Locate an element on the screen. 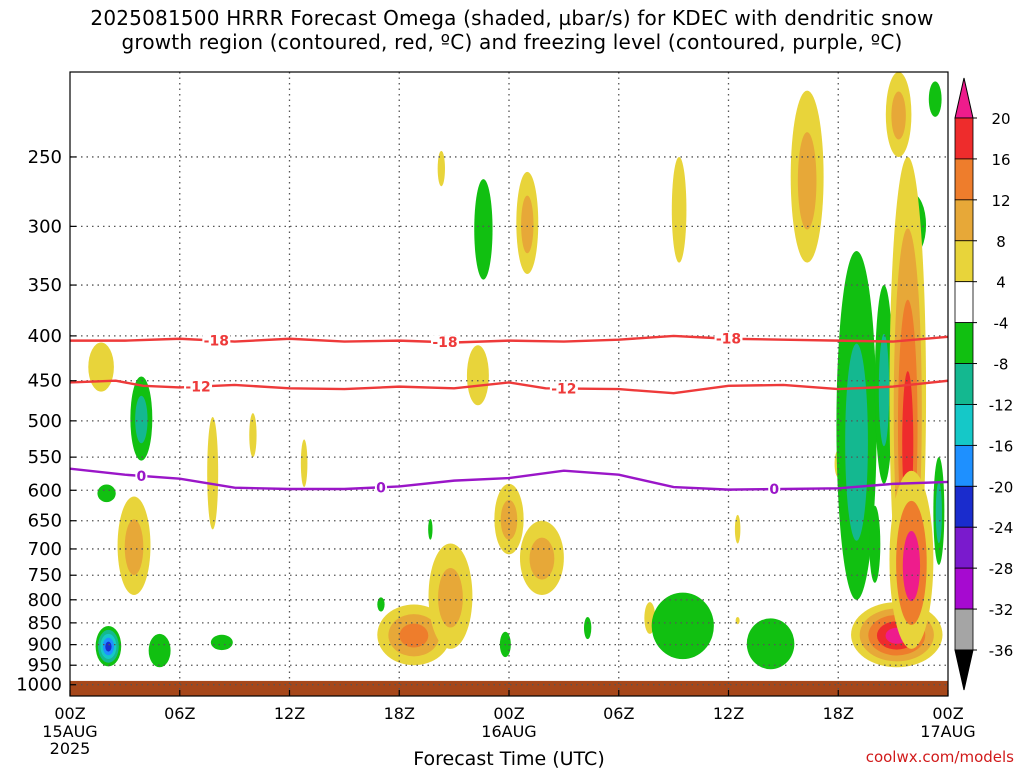 The width and height of the screenshot is (1024, 768). x-tick-sublabel-4-0: 16AUG is located at coordinates (508, 731).